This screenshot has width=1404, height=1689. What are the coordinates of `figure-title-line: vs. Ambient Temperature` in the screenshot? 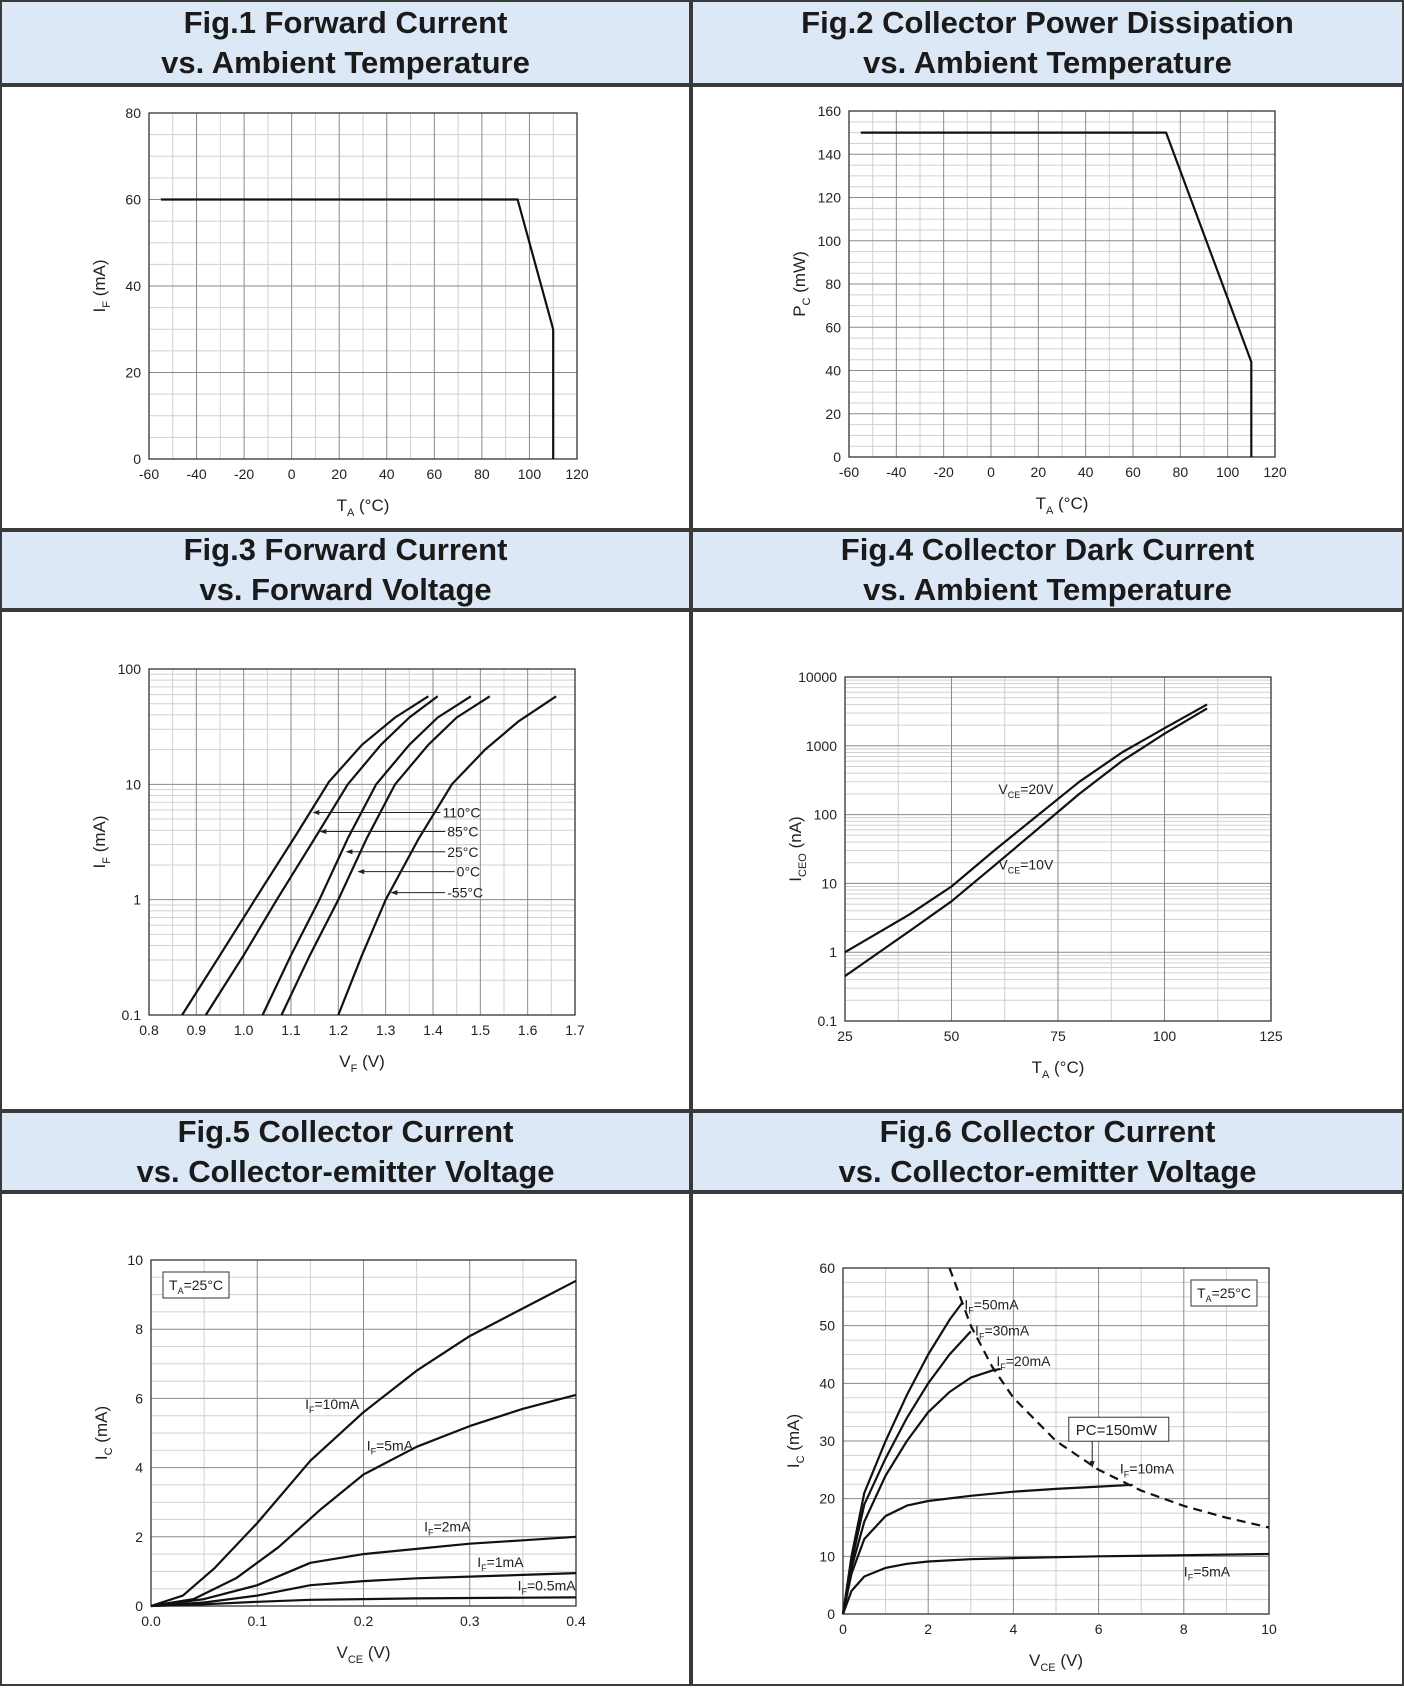 It's located at (1047, 62).